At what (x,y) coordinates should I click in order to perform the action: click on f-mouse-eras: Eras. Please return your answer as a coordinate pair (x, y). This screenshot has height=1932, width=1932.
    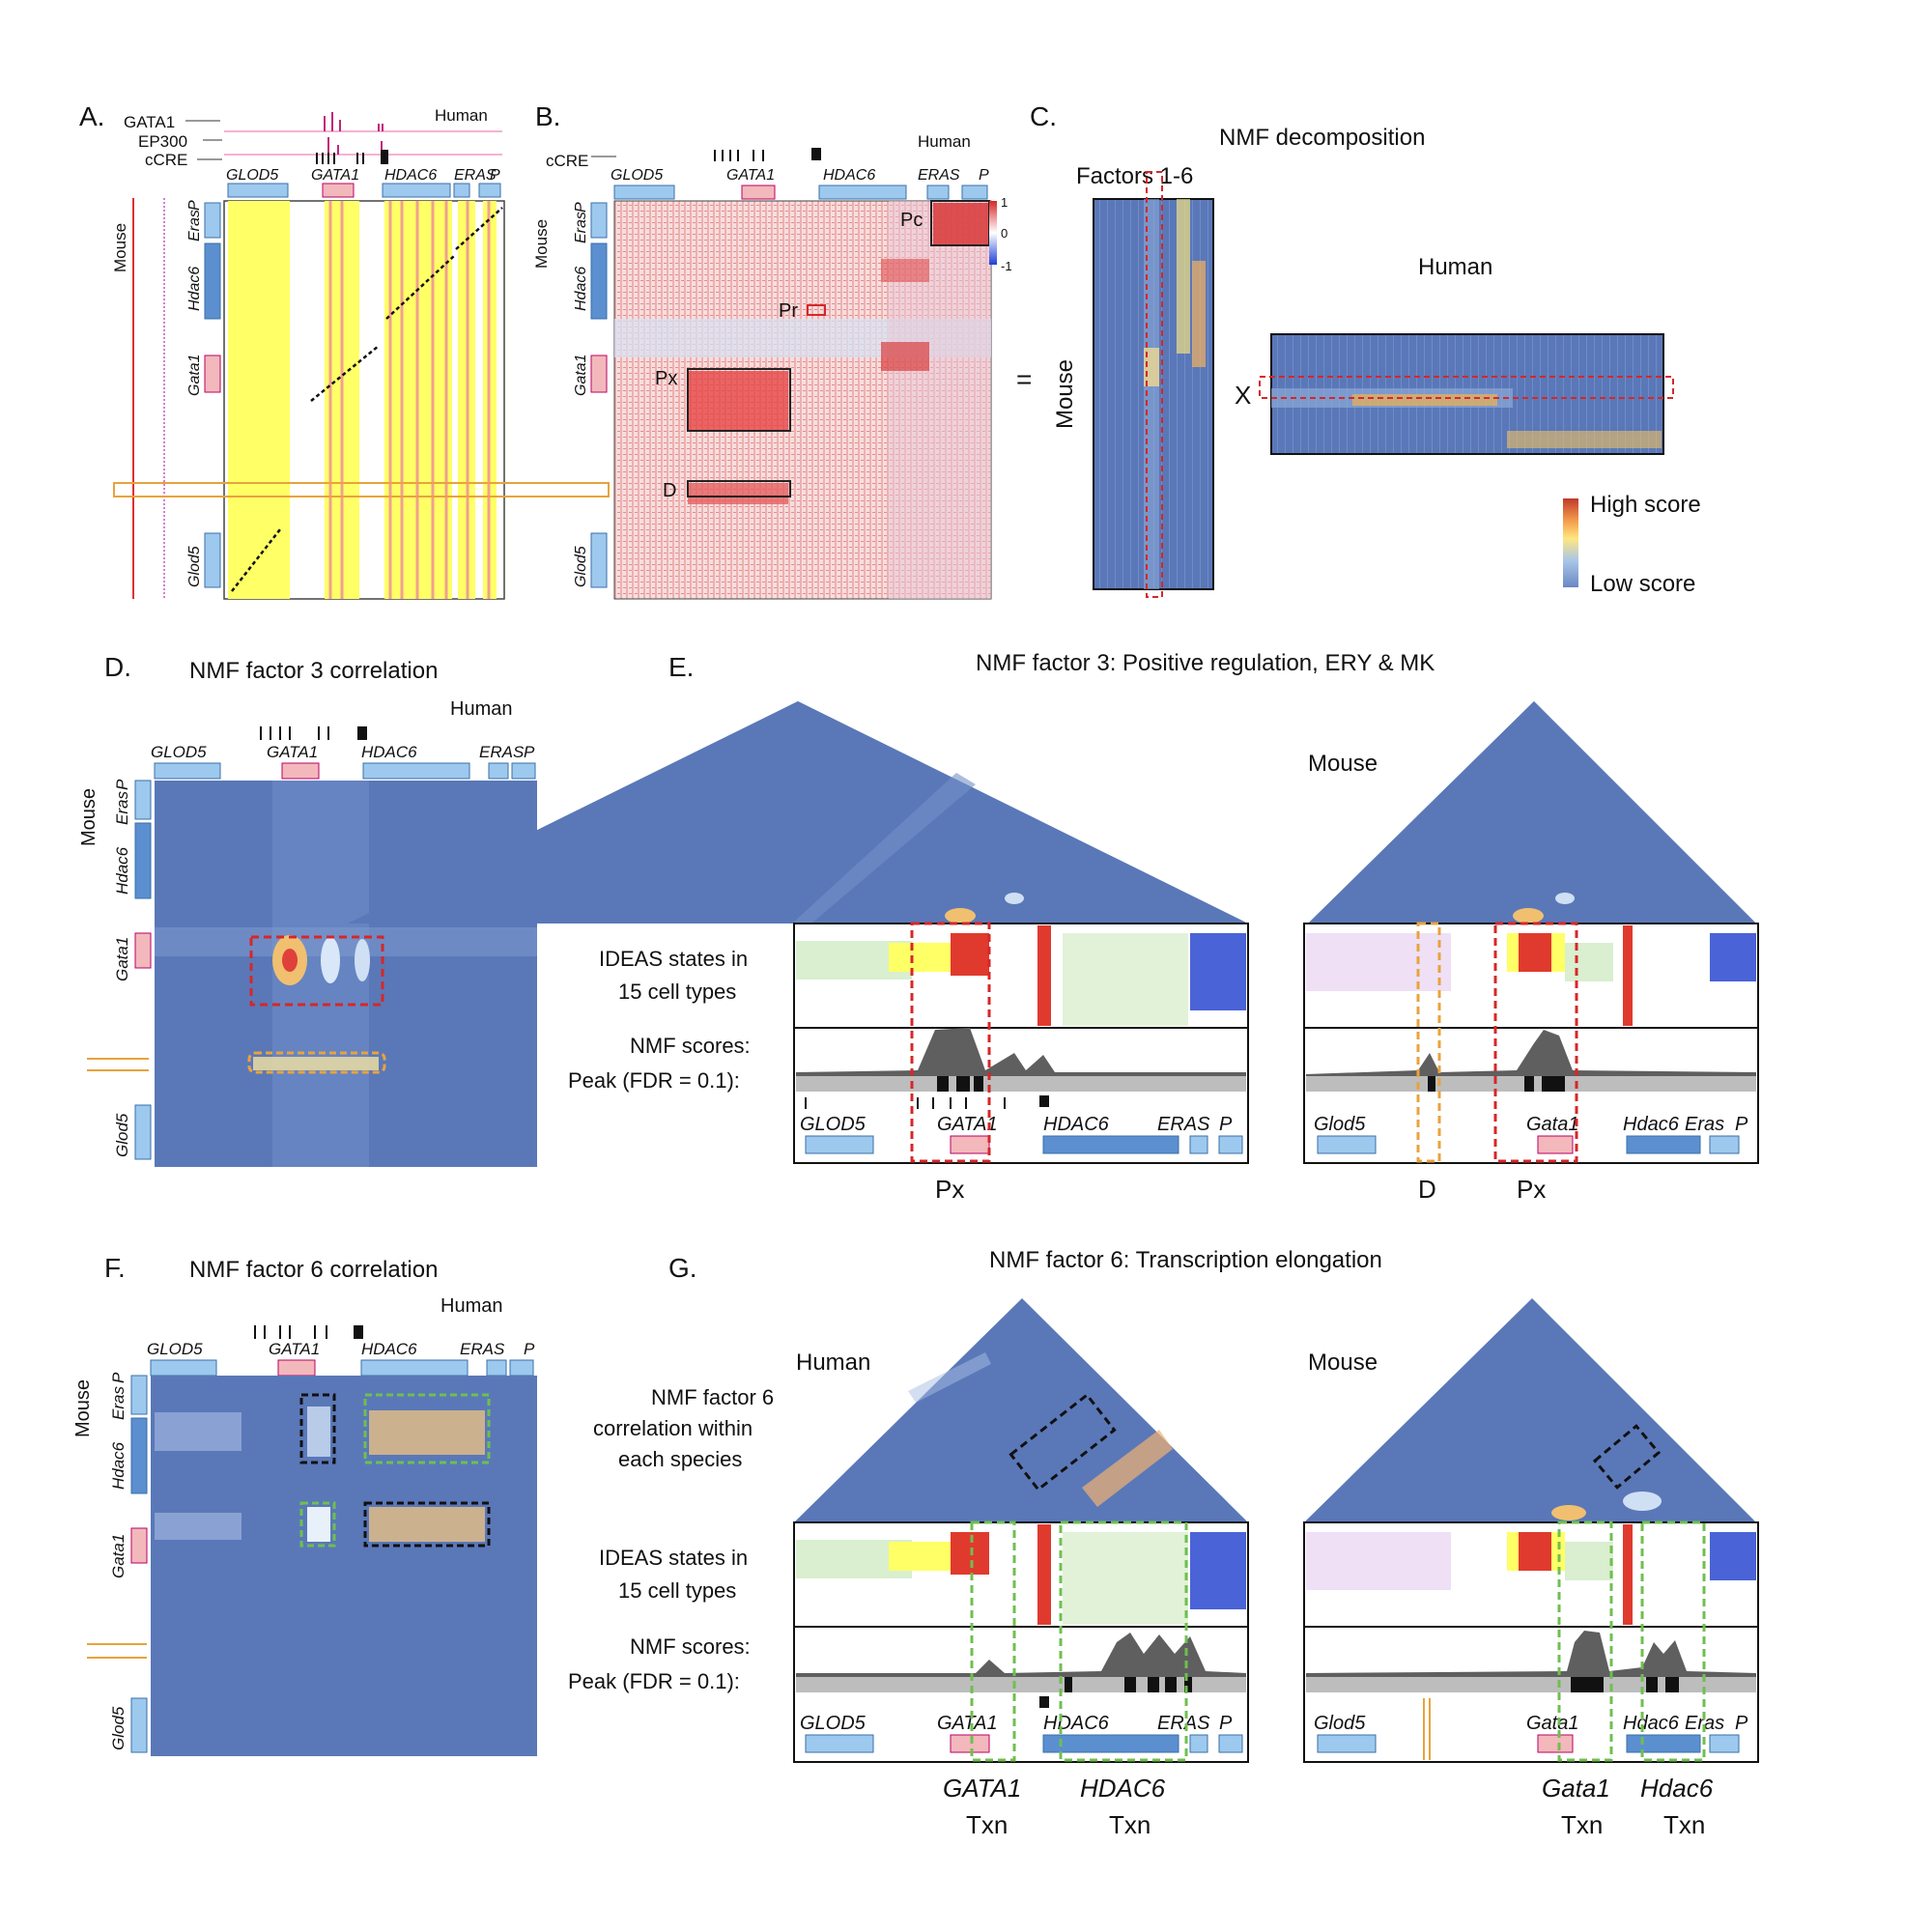
    Looking at the image, I should click on (118, 1403).